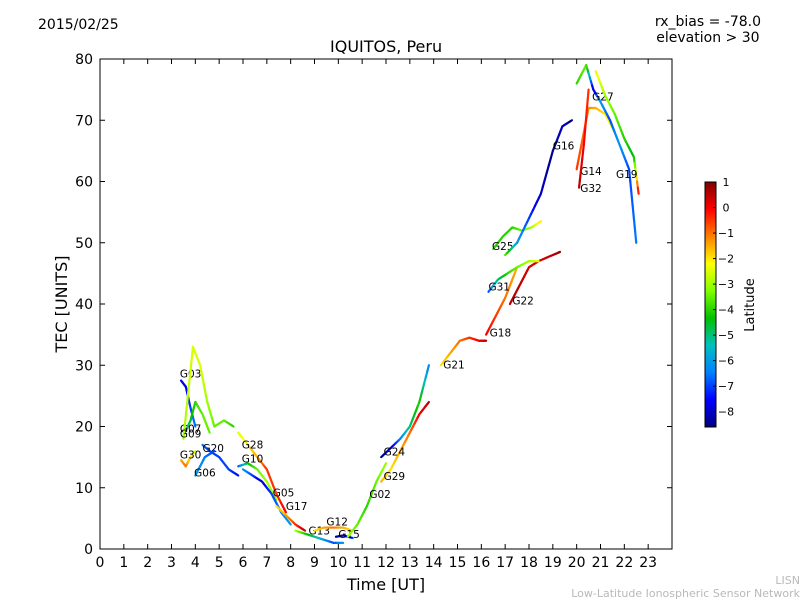  What do you see at coordinates (502, 302) in the screenshot?
I see `series-g18: G18` at bounding box center [502, 302].